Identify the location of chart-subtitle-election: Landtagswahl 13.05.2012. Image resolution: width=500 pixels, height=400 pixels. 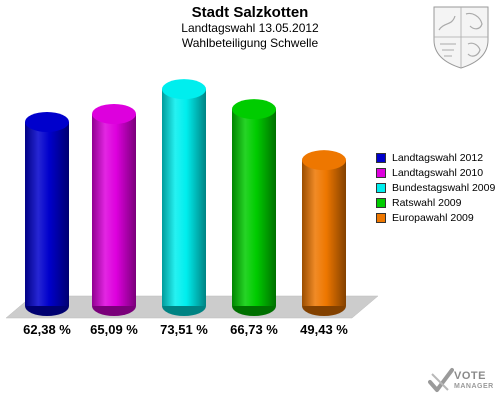
(250, 28).